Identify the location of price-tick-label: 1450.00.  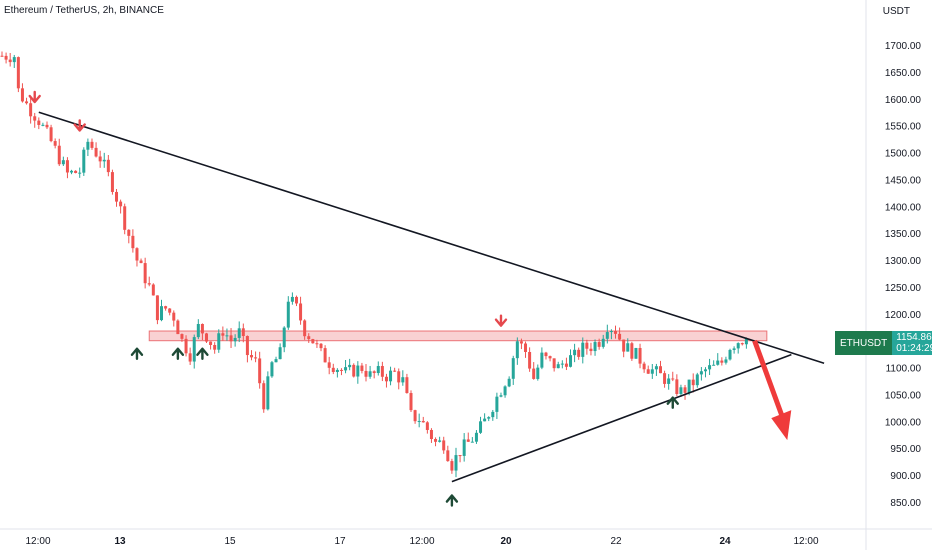
(903, 180).